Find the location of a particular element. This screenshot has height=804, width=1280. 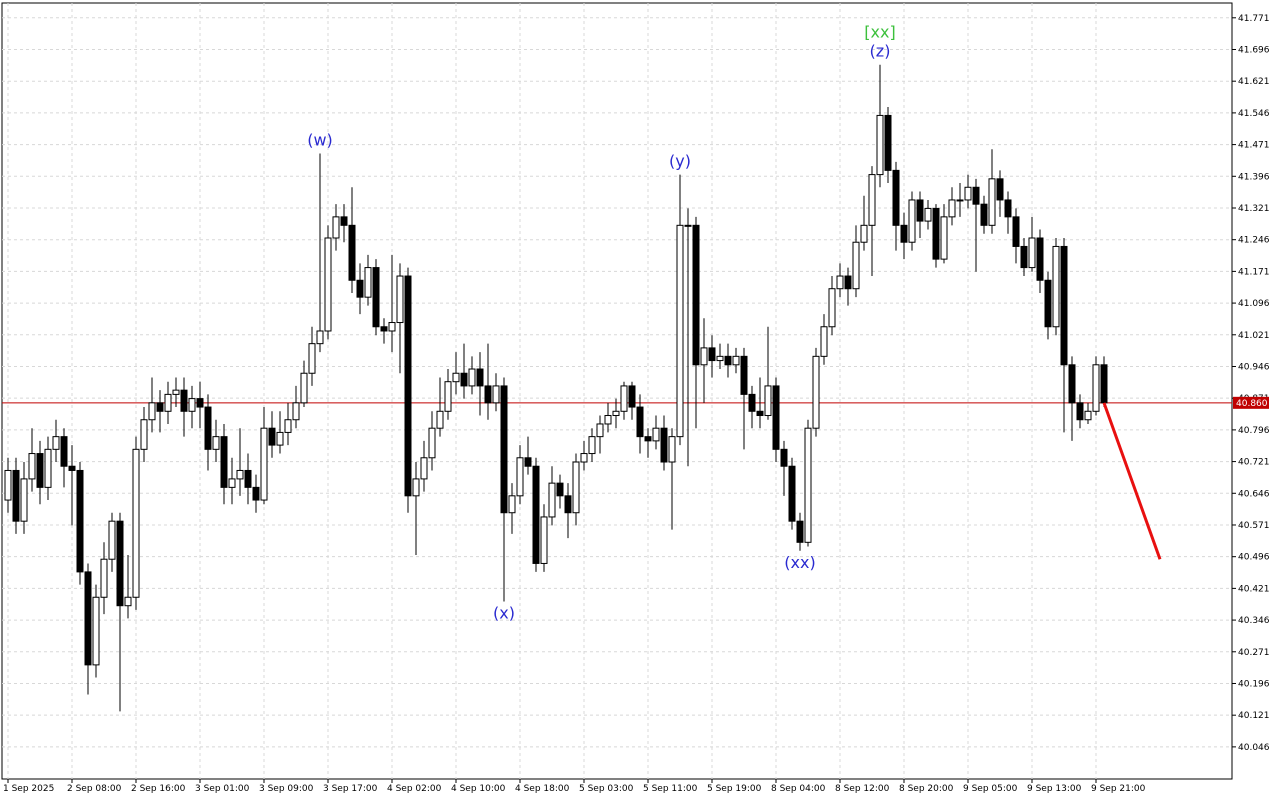

x-tick-label: 3 Sep 17:00 is located at coordinates (350, 789).